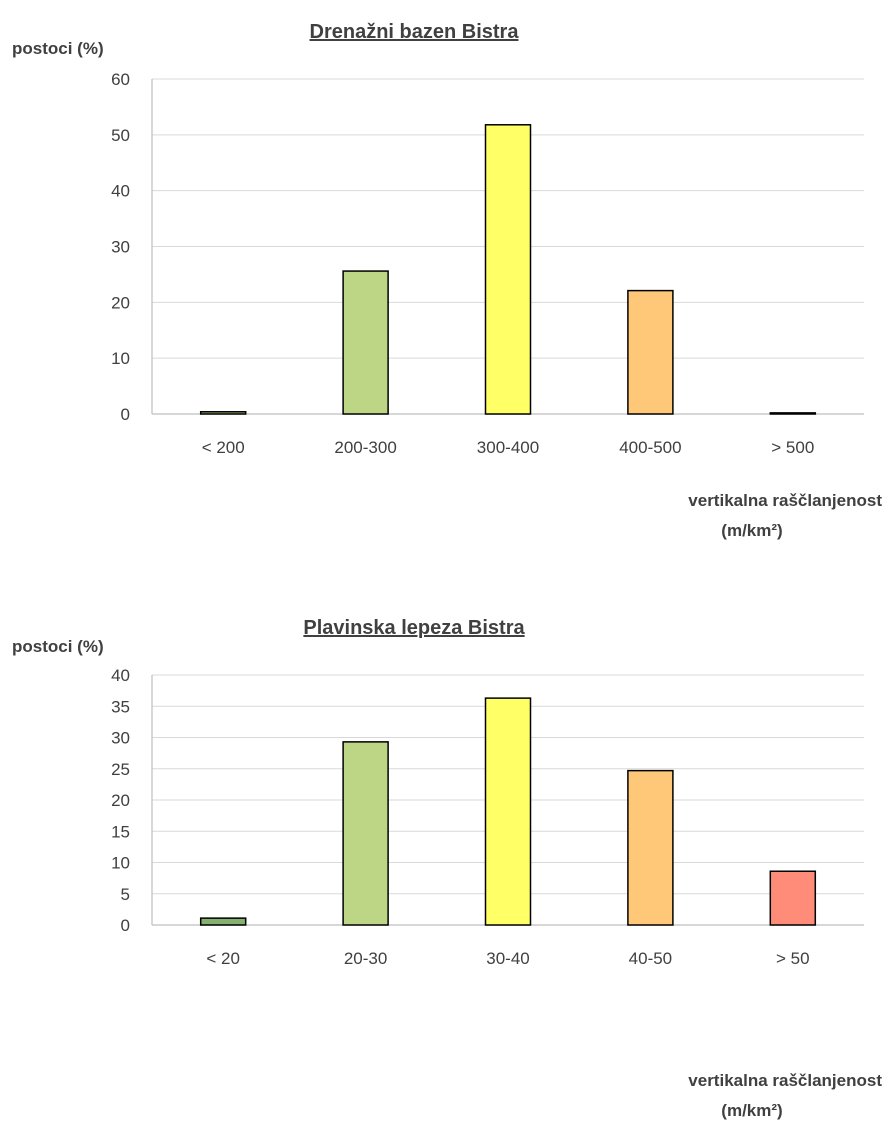  I want to click on chart1-x-tick-label: < 200, so click(223, 447).